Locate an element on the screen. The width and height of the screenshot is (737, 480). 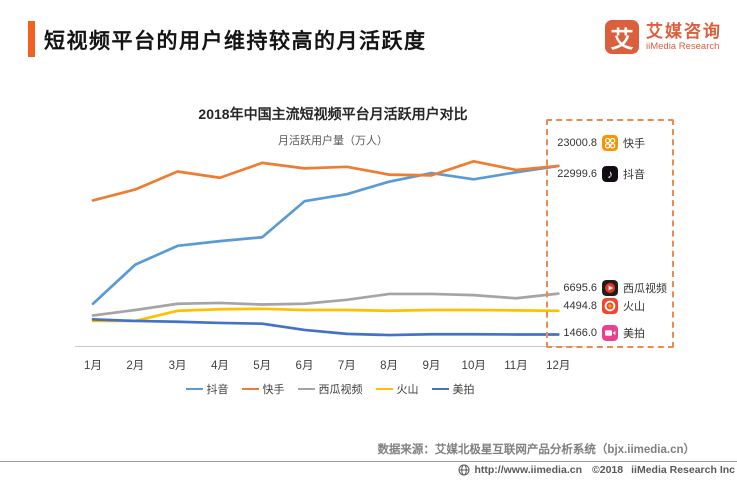
annotation-xigua: 6695.6 西瓜视频 is located at coordinates (609, 288).